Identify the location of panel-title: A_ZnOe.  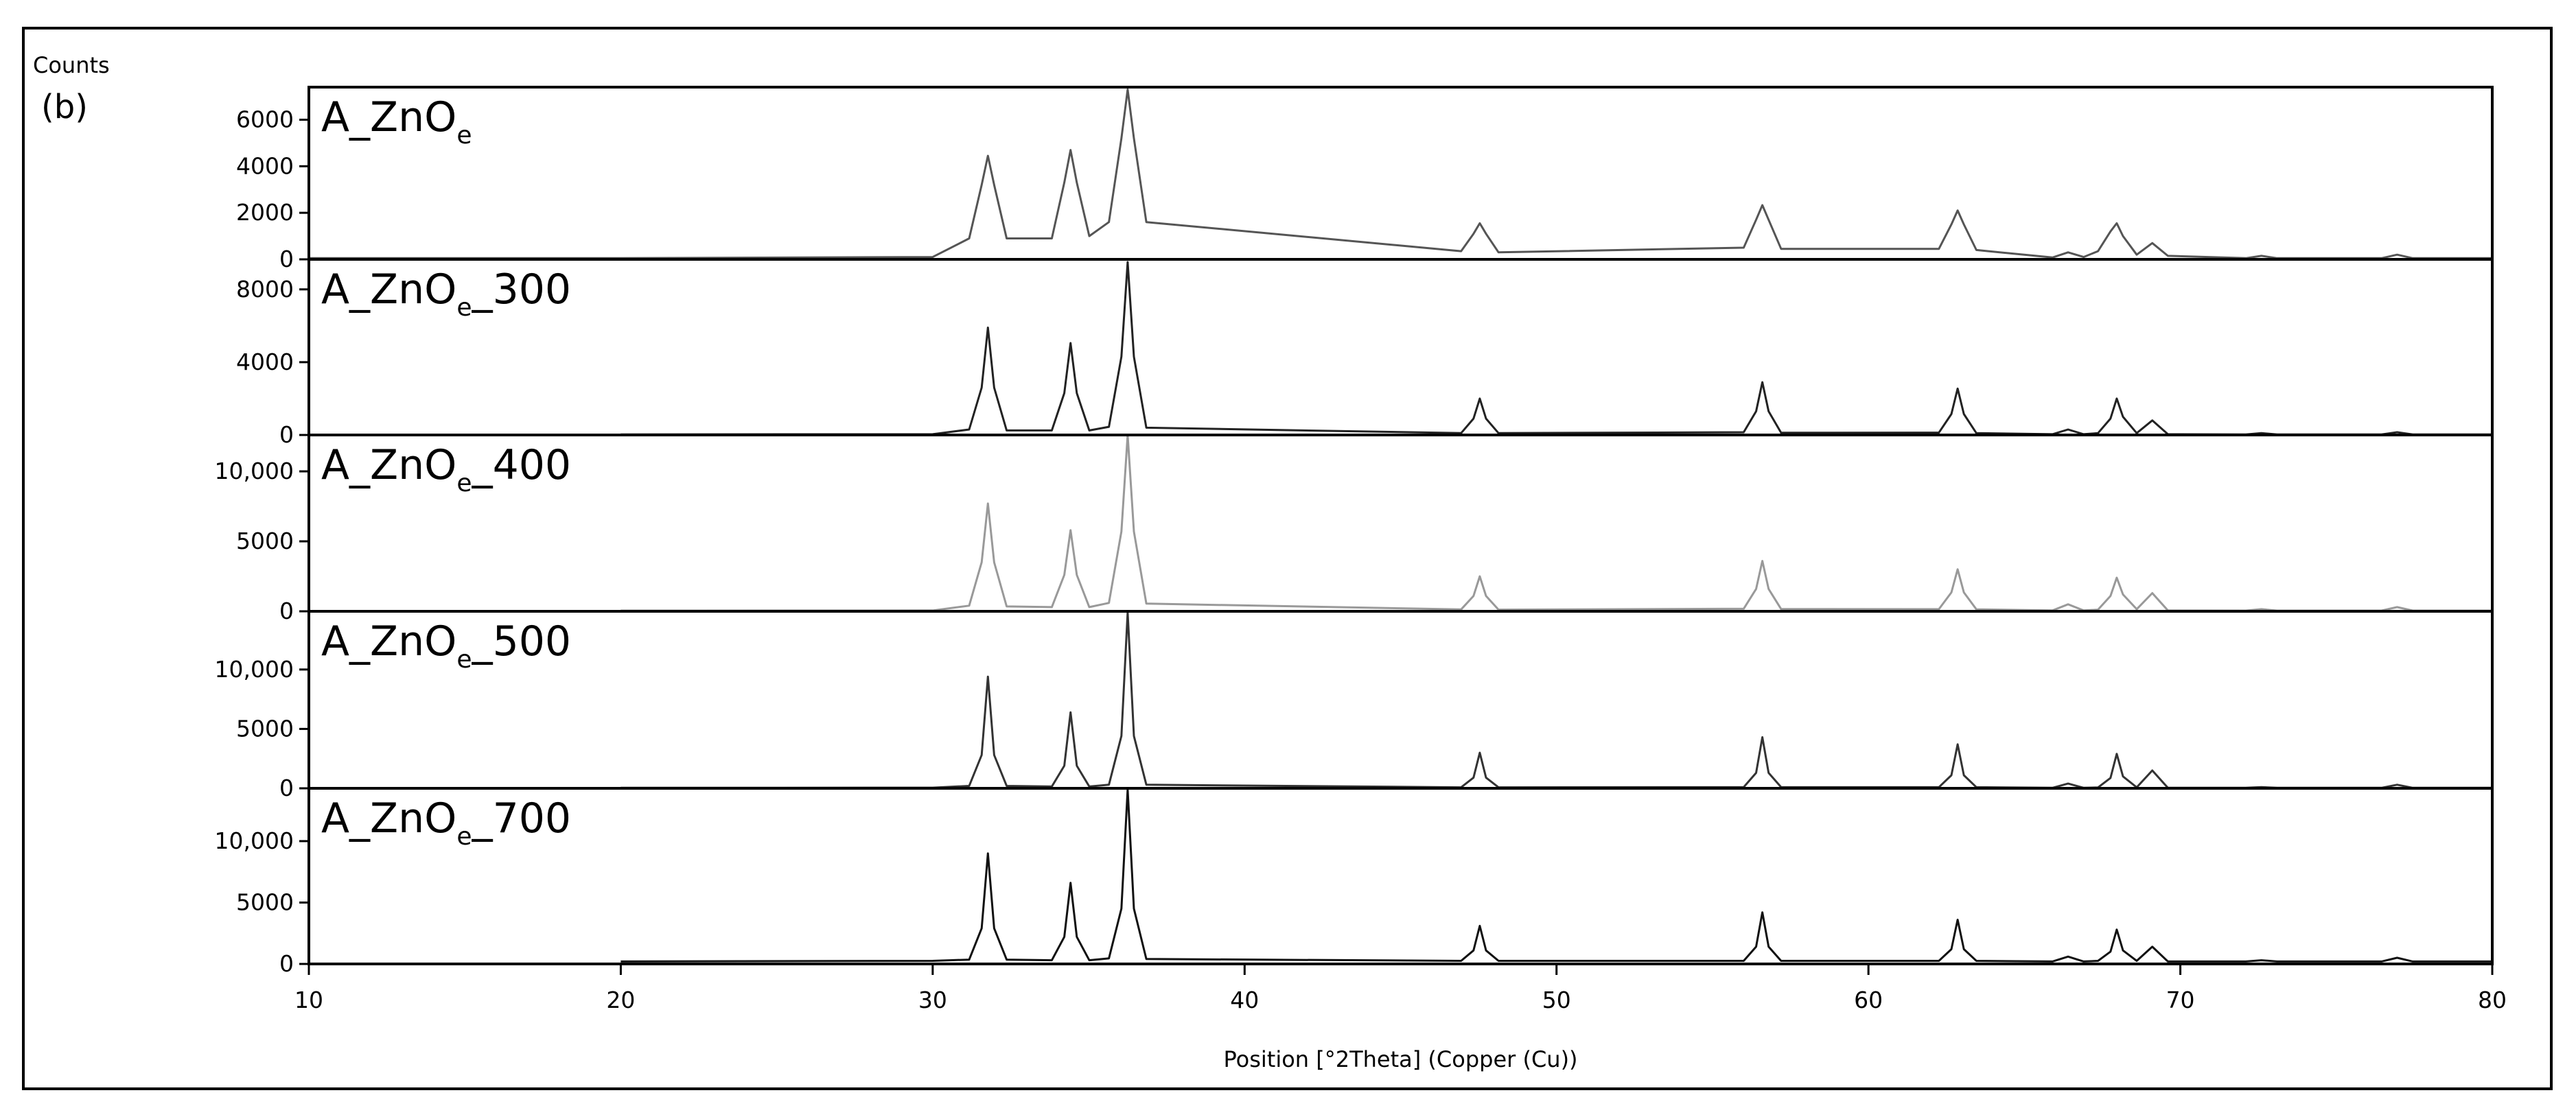
(396, 121).